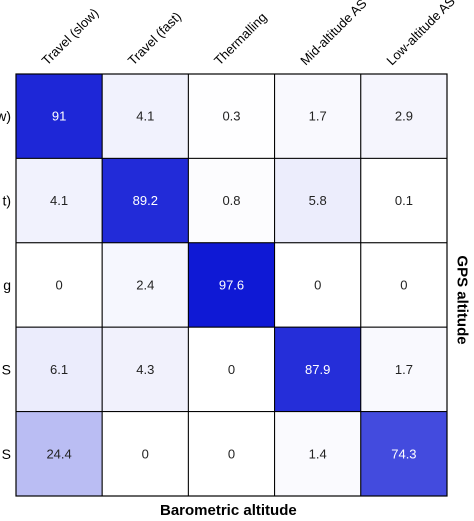  Describe the element at coordinates (6, 369) in the screenshot. I see `row-label-3: S` at that location.